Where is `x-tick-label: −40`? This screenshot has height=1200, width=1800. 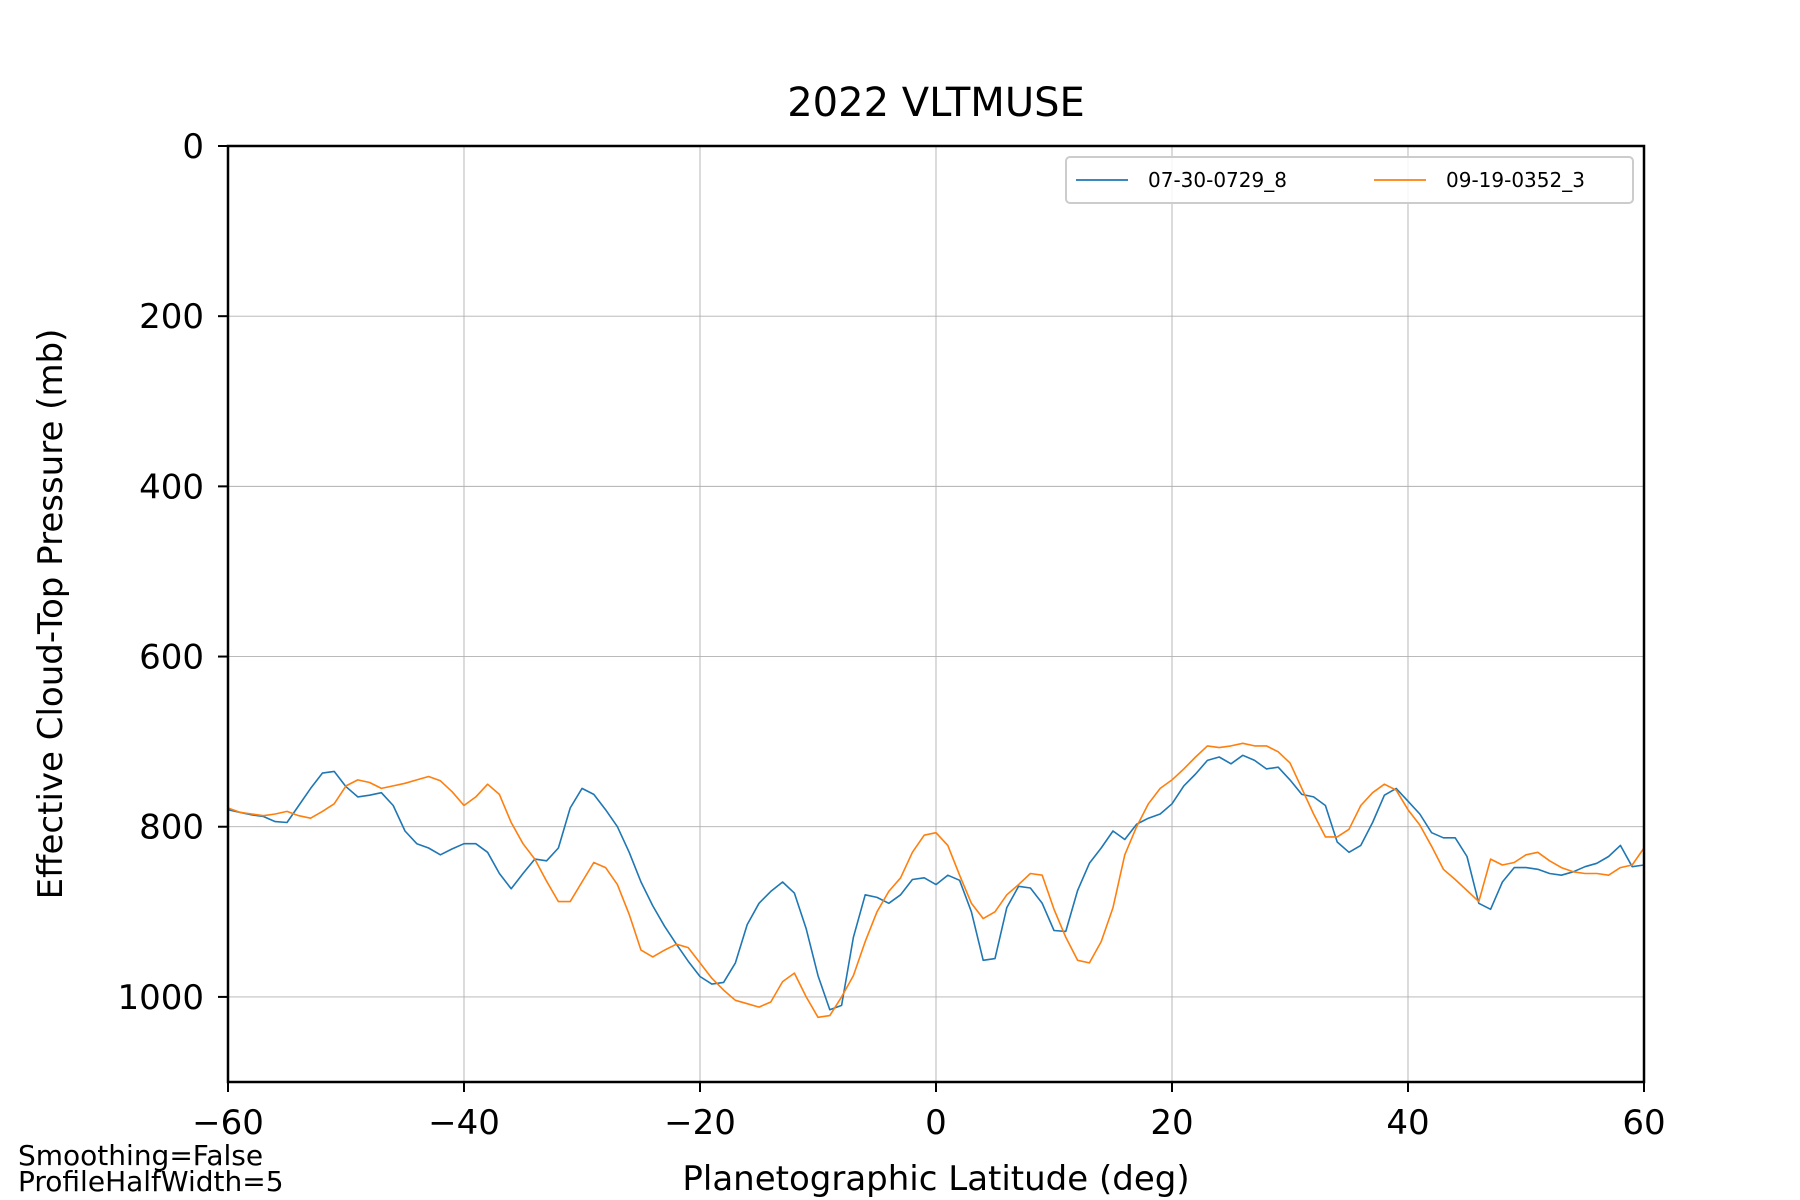 x-tick-label: −40 is located at coordinates (464, 1123).